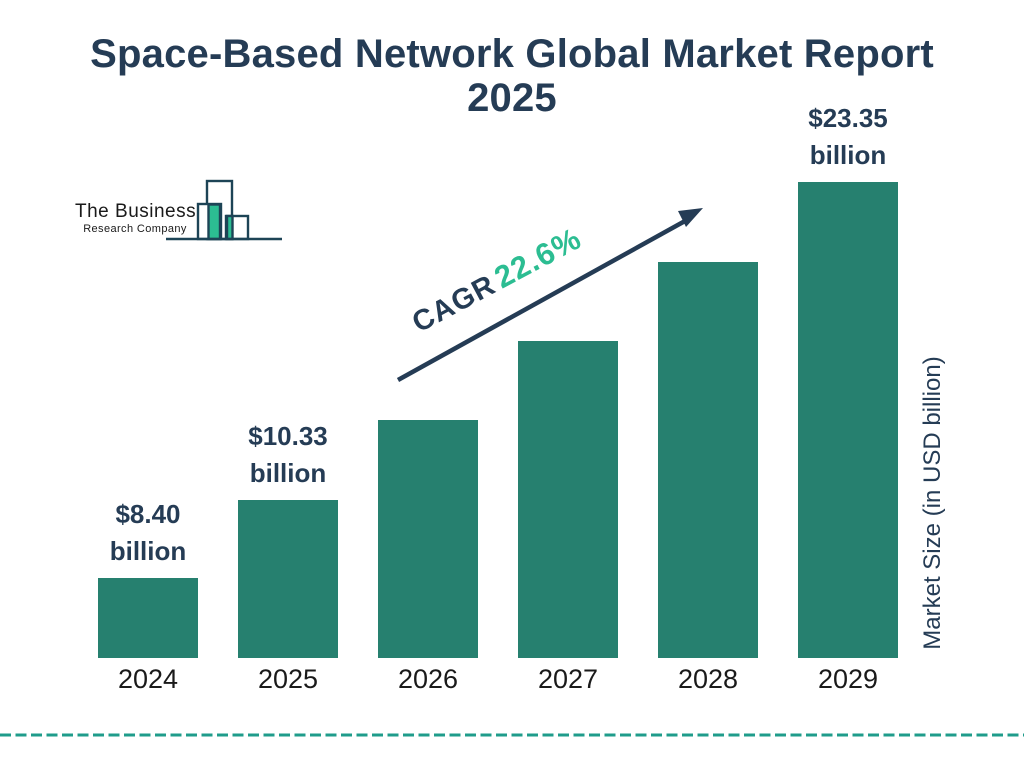  Describe the element at coordinates (288, 679) in the screenshot. I see `x-tick-2025: 2025` at that location.